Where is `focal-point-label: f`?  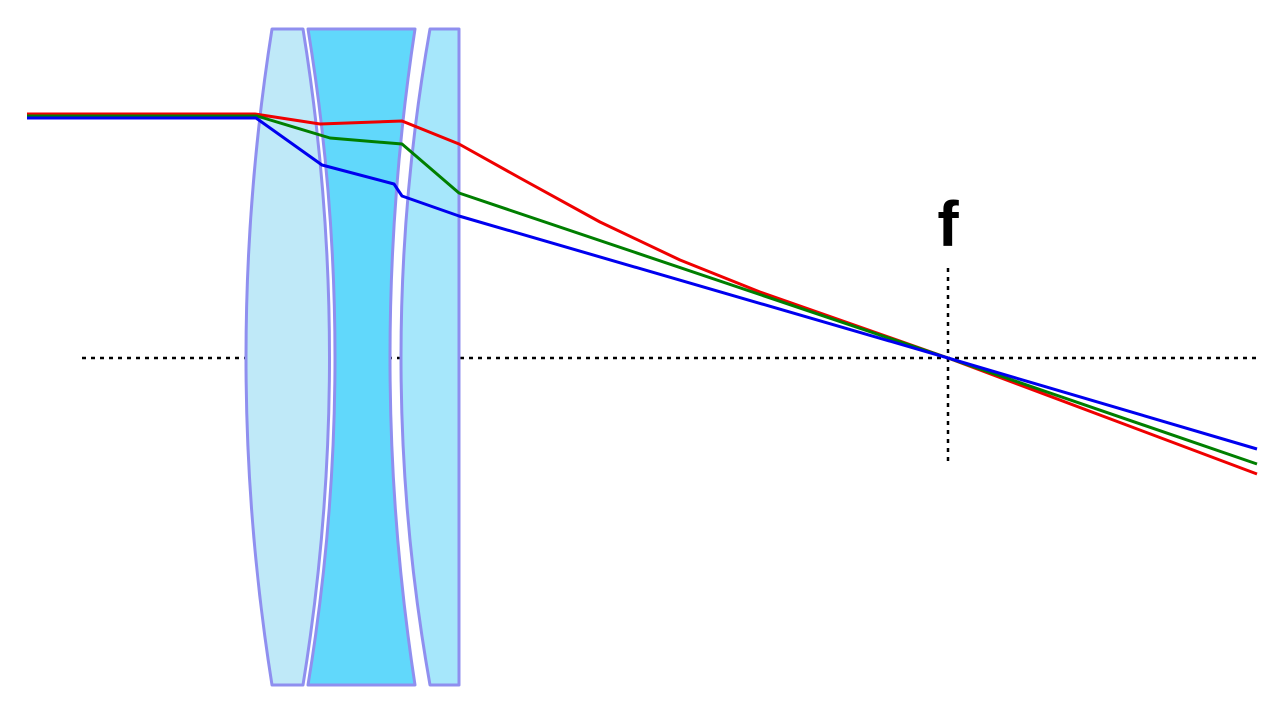 focal-point-label: f is located at coordinates (948, 224).